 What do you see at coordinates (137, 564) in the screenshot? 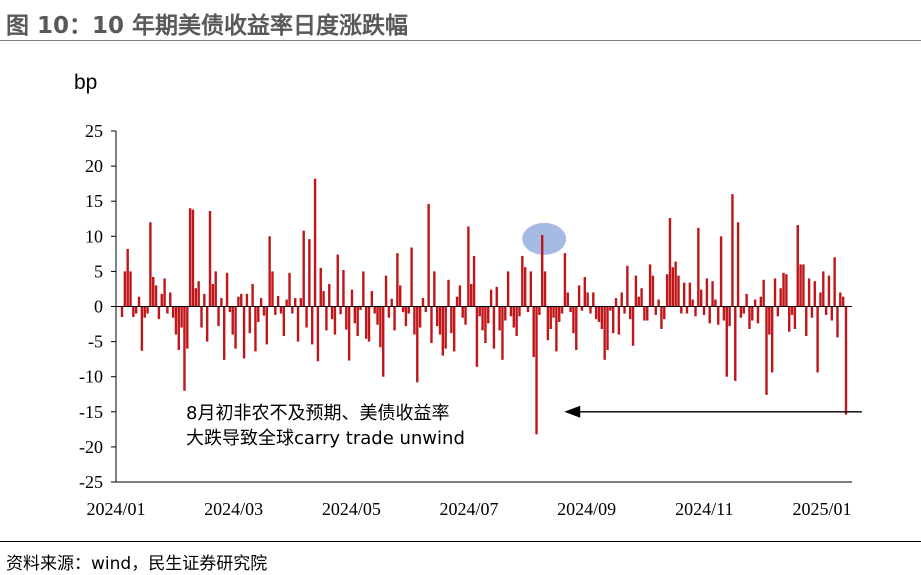
I see `source-note: 资料来源：wind，民生证券研究院` at bounding box center [137, 564].